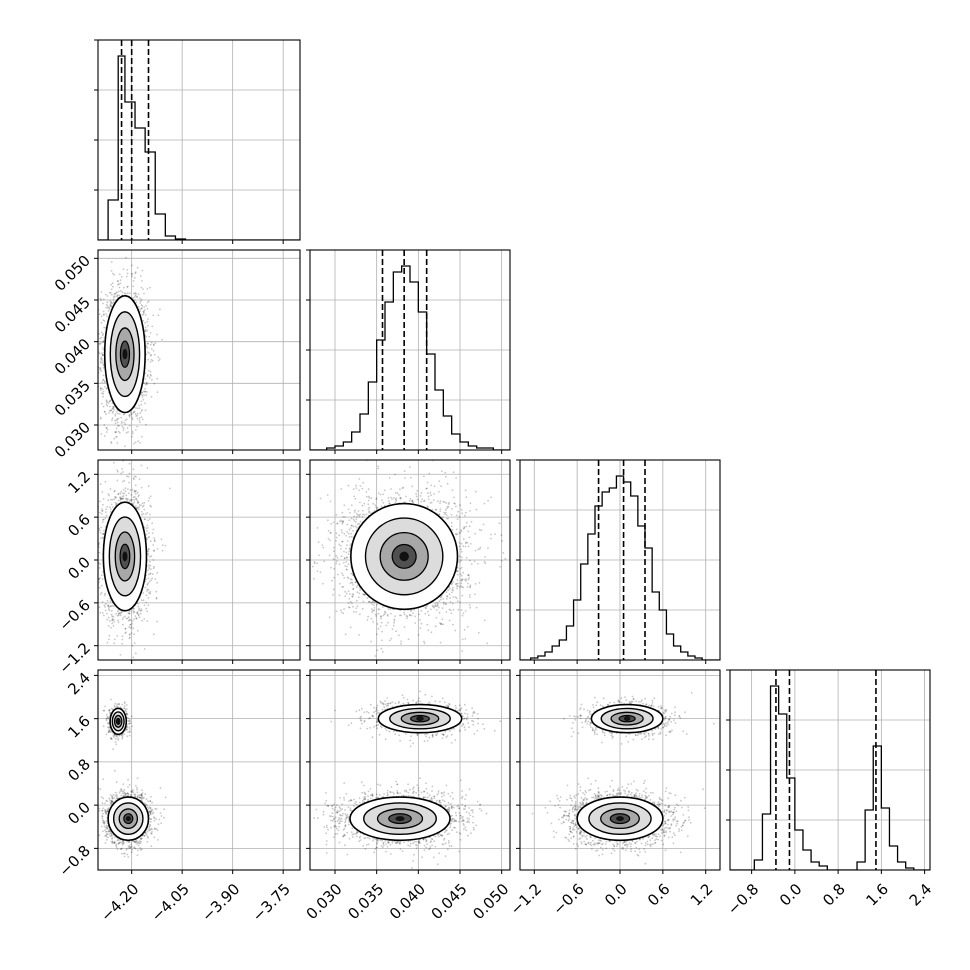 This screenshot has width=970, height=970. What do you see at coordinates (271, 902) in the screenshot?
I see `x-tick-label: −3.75` at bounding box center [271, 902].